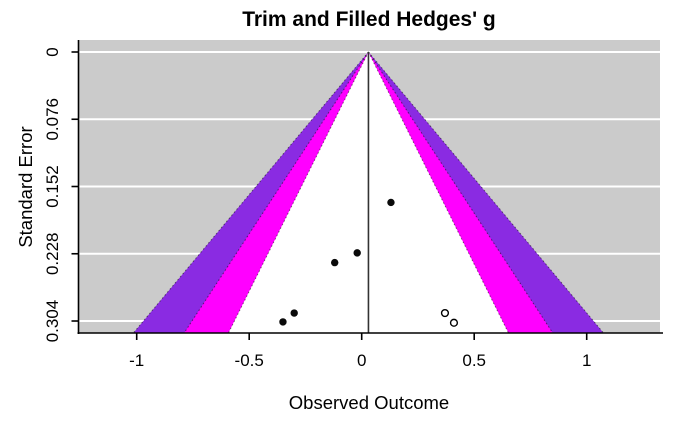  I want to click on y-tick-label: 0.228, so click(52, 253).